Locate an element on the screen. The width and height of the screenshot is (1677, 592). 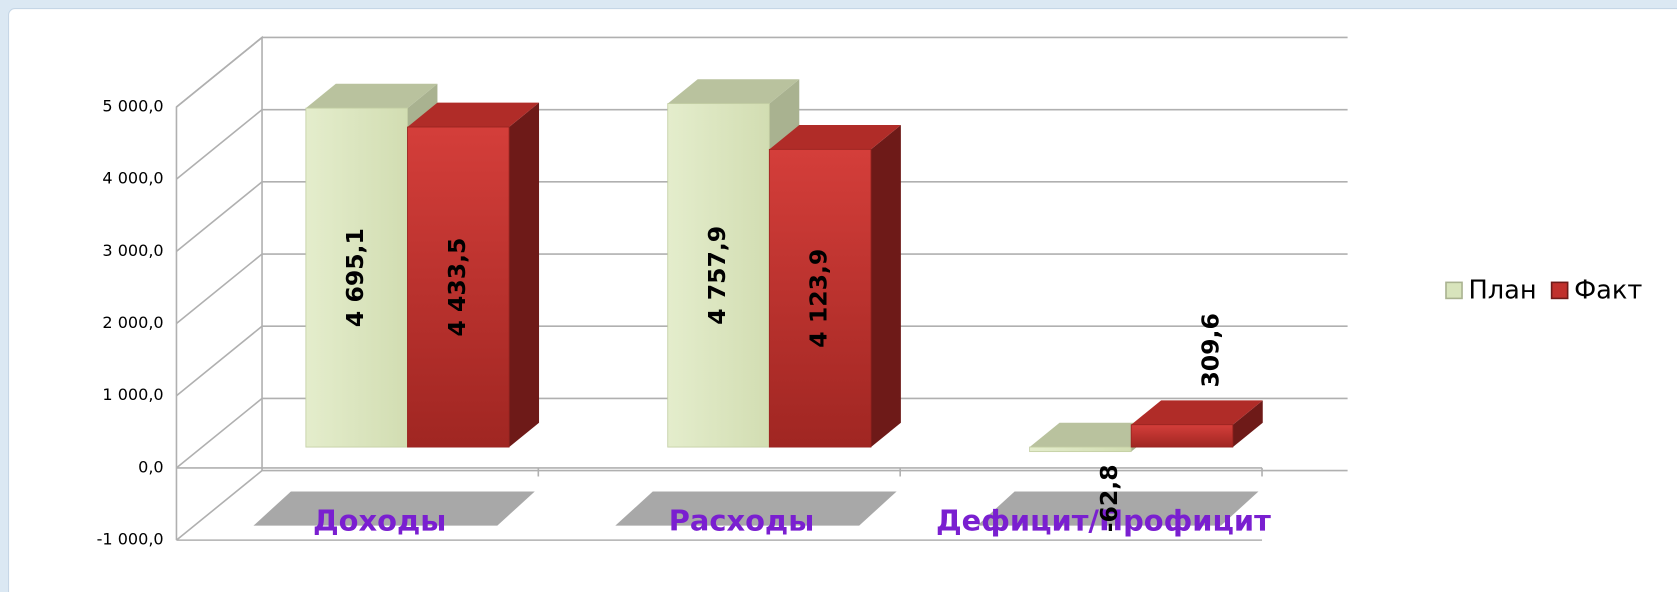
value-label: 309,6 is located at coordinates (1210, 350).